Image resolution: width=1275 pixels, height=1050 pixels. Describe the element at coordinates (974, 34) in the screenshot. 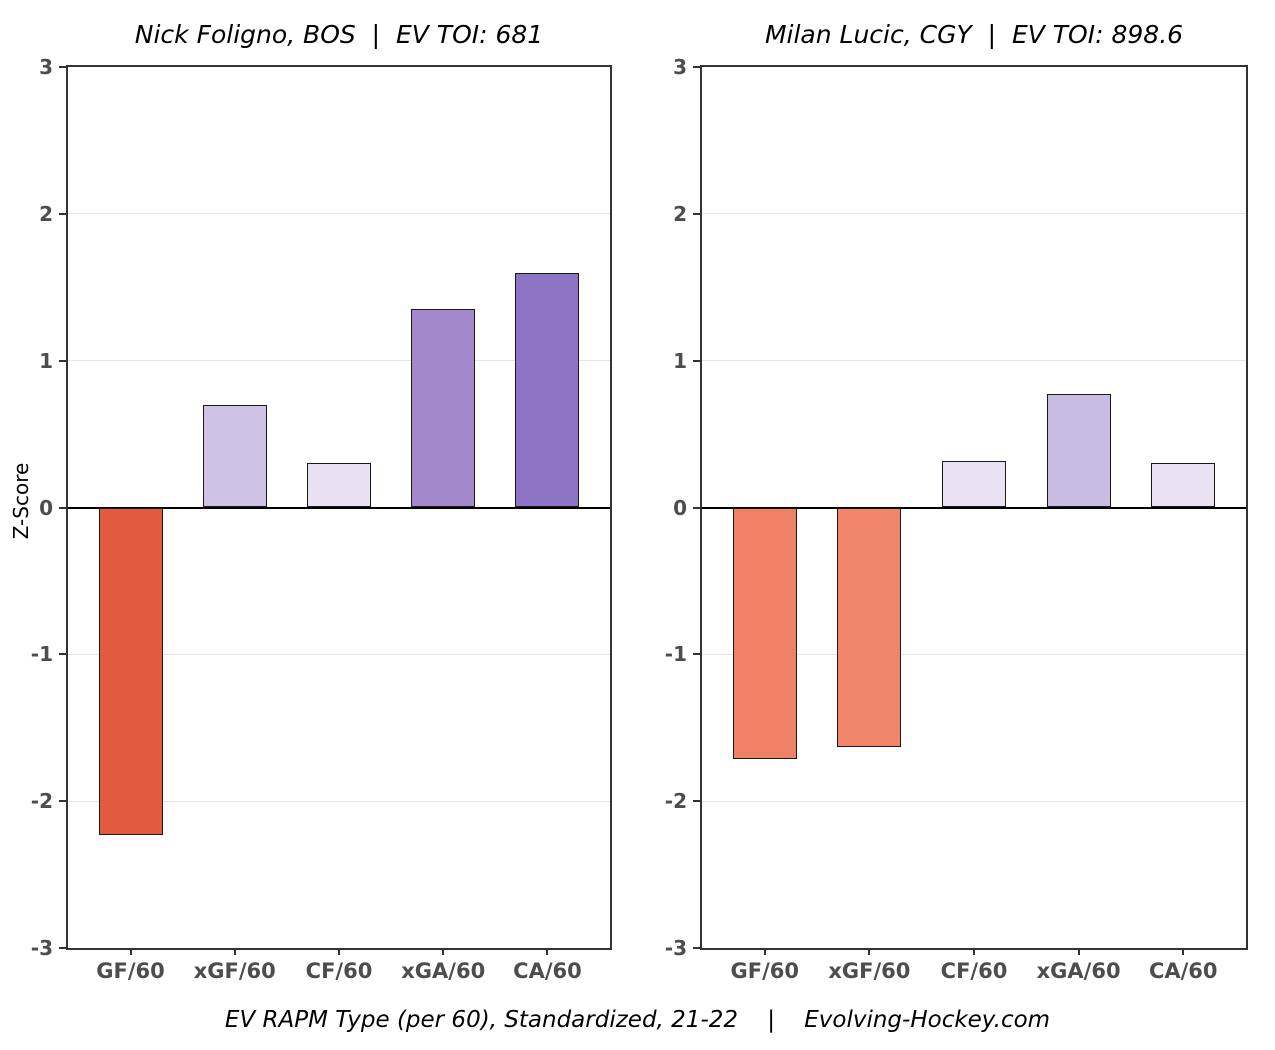

I see `chart-title-right-player: Milan Lucic, CGY | EV TOI: 898.6` at that location.